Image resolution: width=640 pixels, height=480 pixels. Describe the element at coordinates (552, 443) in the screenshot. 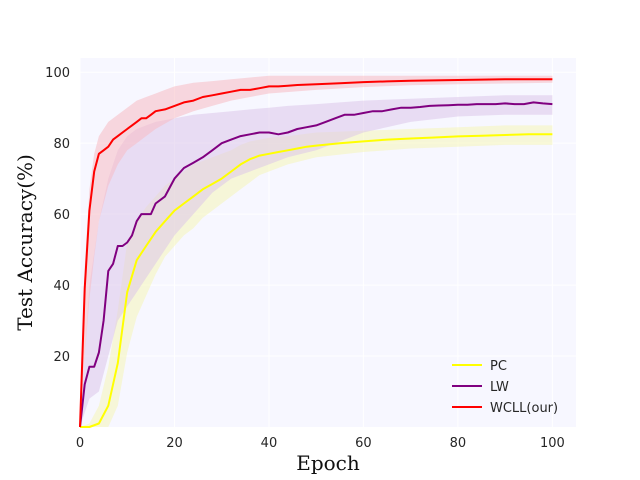

I see `x-tick-label: 100` at that location.